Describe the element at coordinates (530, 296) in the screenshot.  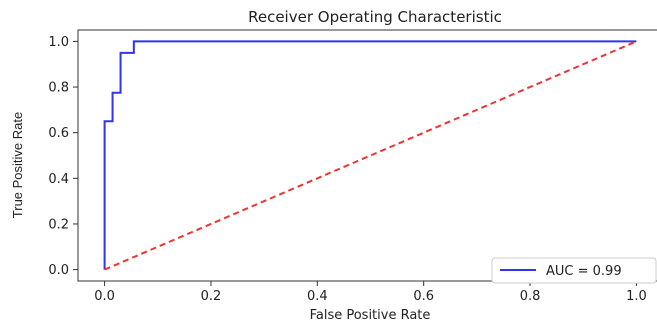
I see `x-tick-label: 0.8` at that location.